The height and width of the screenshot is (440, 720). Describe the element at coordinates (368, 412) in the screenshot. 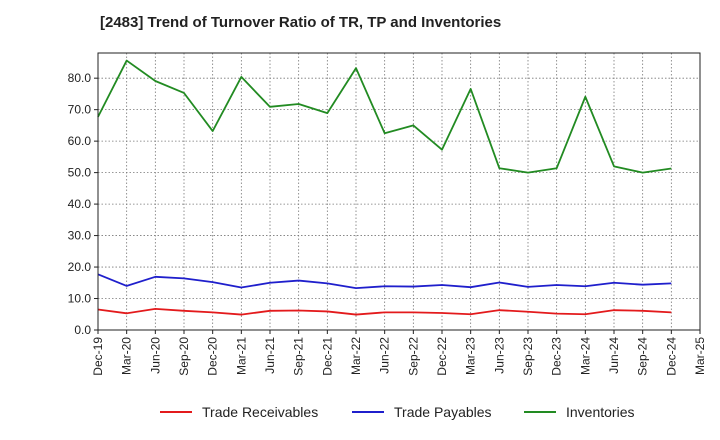

I see `legend-swatch-trade-payables` at that location.